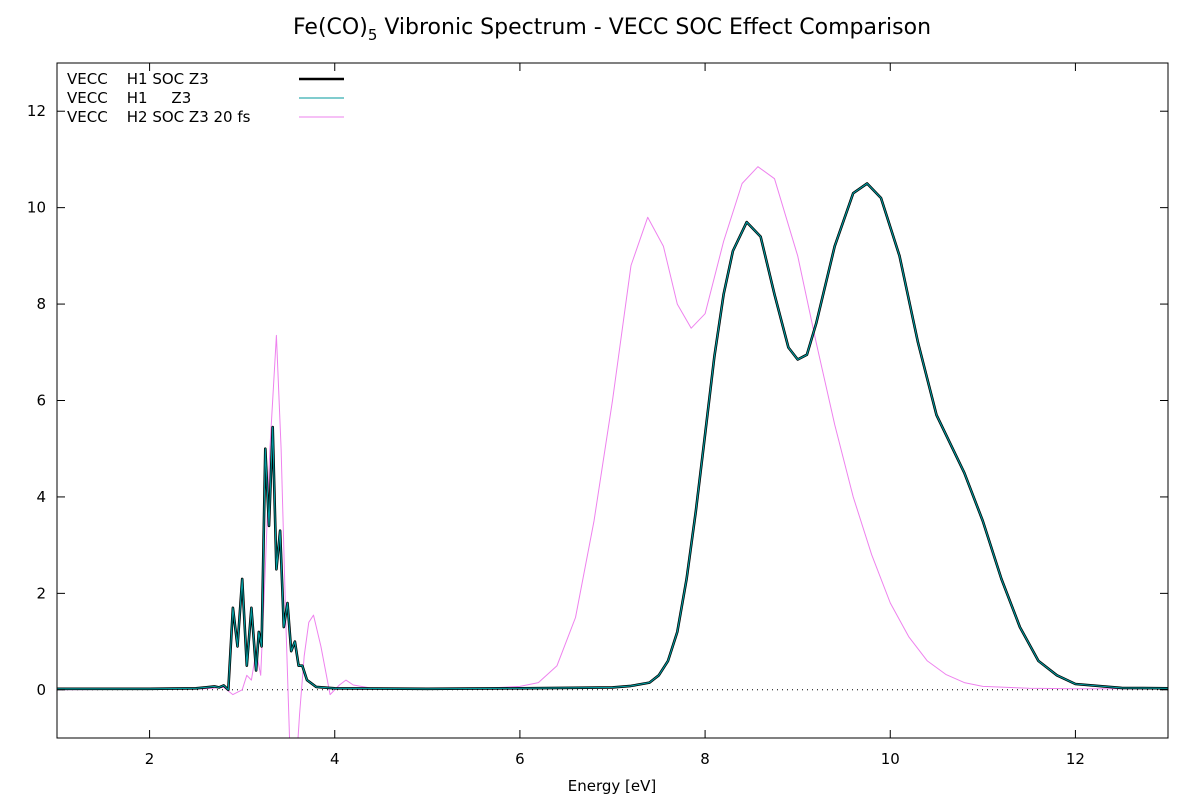  What do you see at coordinates (159, 117) in the screenshot?
I see `legend-label-3: VECC H2 SOC Z3 20 fs` at bounding box center [159, 117].